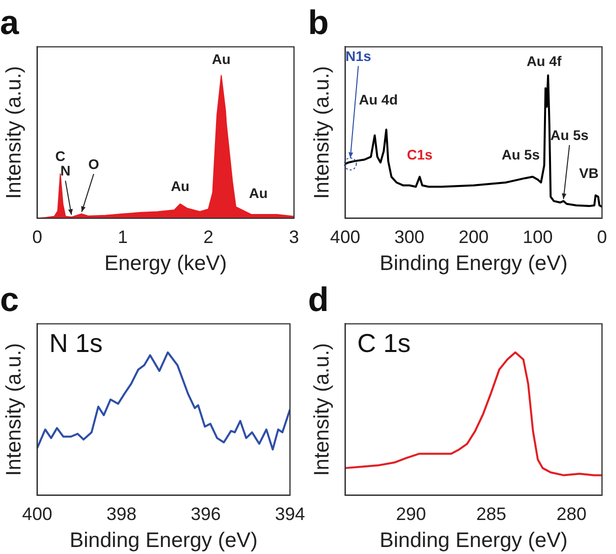 This screenshot has height=554, width=616. Describe the element at coordinates (165, 264) in the screenshot. I see `x-axis-title: Energy (keV)` at that location.